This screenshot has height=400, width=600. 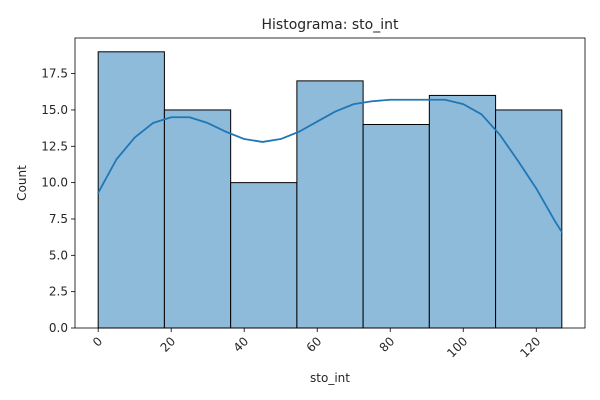 What do you see at coordinates (330, 25) in the screenshot?
I see `chart-title: Histograma: sto_int` at bounding box center [330, 25].